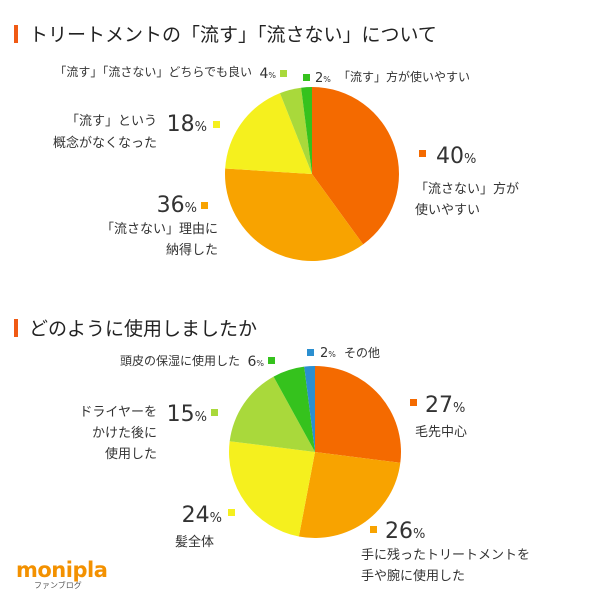 The width and height of the screenshot is (600, 600). Describe the element at coordinates (187, 414) in the screenshot. I see `chart2-pct-4: 15%` at that location.